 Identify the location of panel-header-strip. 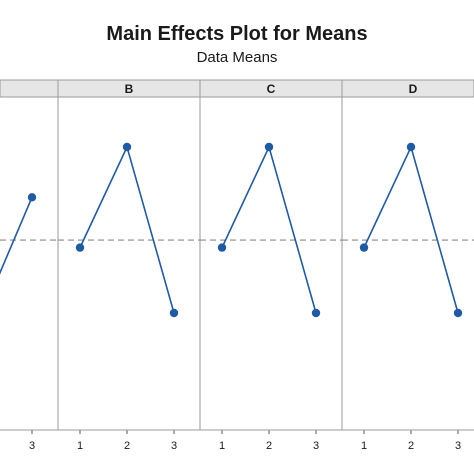
(237, 88).